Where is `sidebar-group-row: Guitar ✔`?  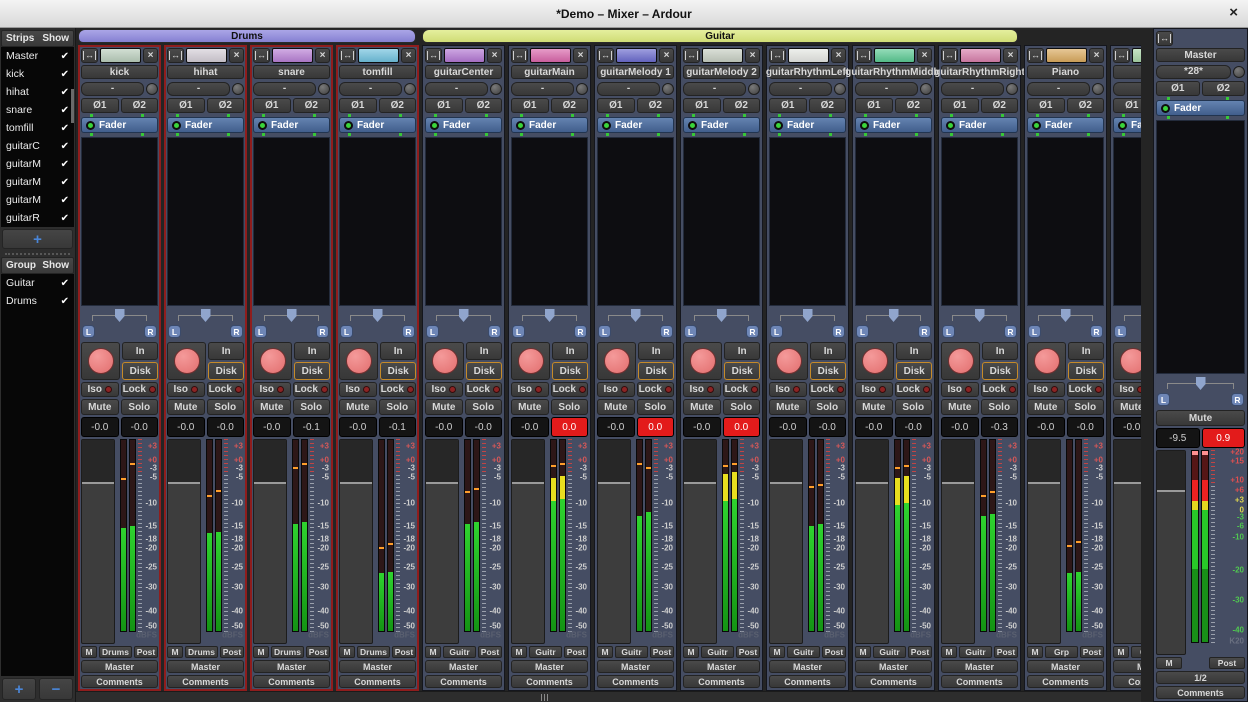
sidebar-group-row: Guitar ✔ is located at coordinates (37, 283).